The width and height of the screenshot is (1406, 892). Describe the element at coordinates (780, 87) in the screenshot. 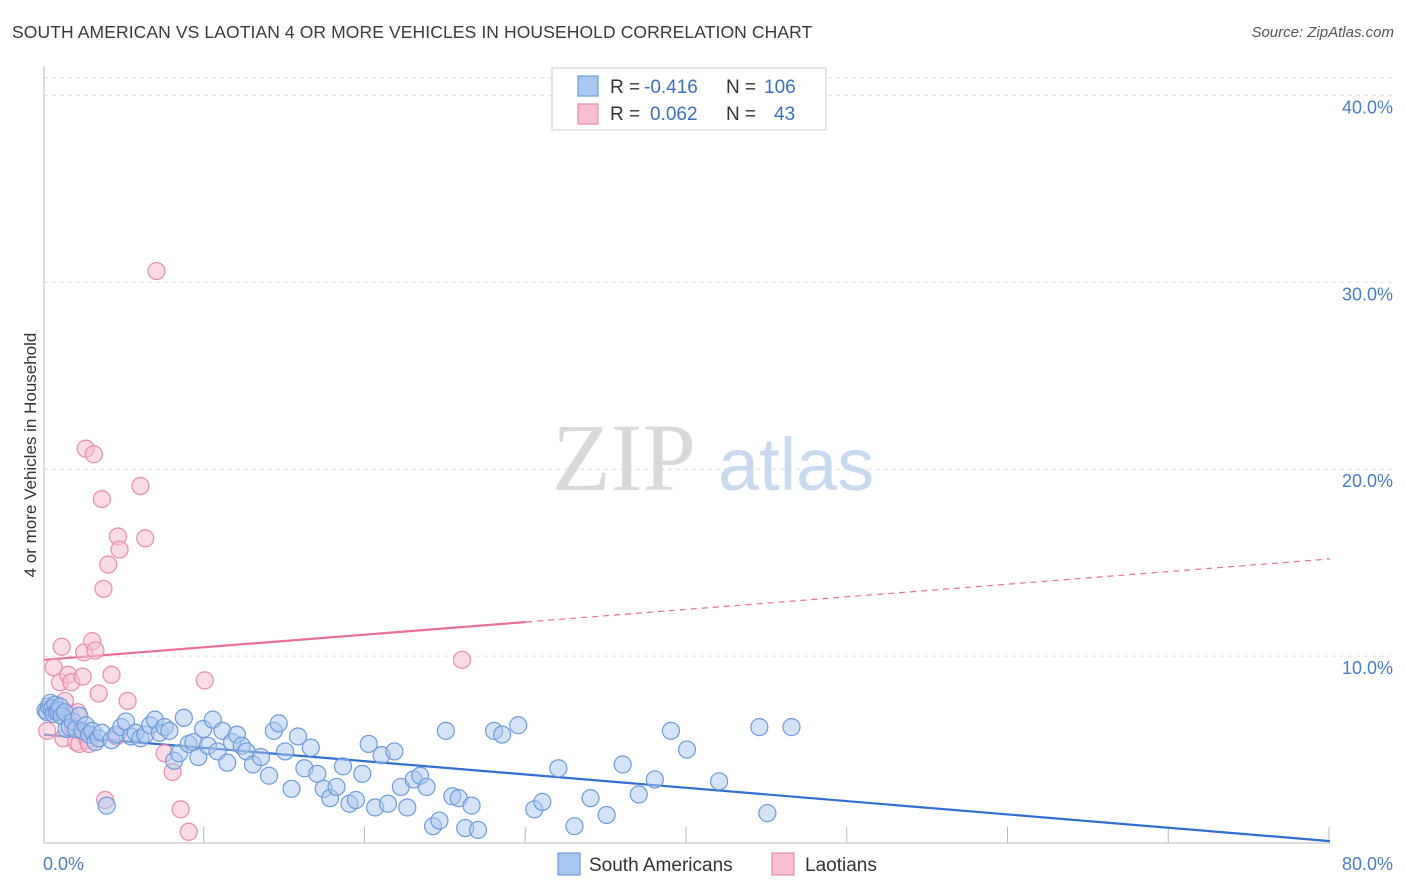

I see `legend-n-value-1: 106` at that location.